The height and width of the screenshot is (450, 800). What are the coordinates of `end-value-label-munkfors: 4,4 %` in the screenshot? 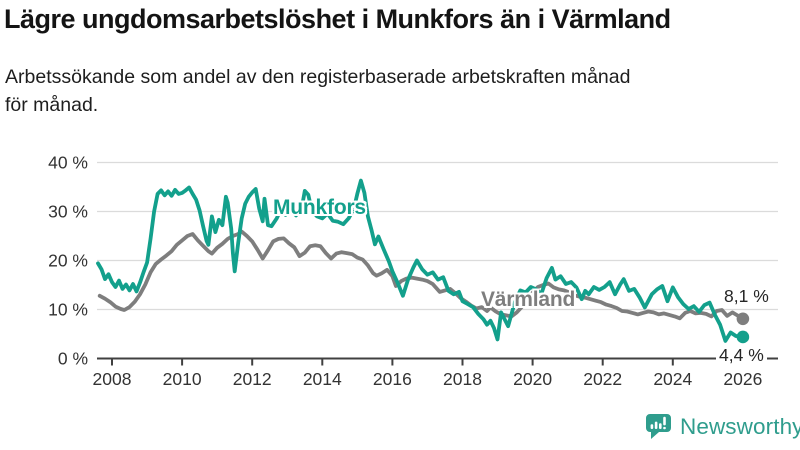 It's located at (741, 355).